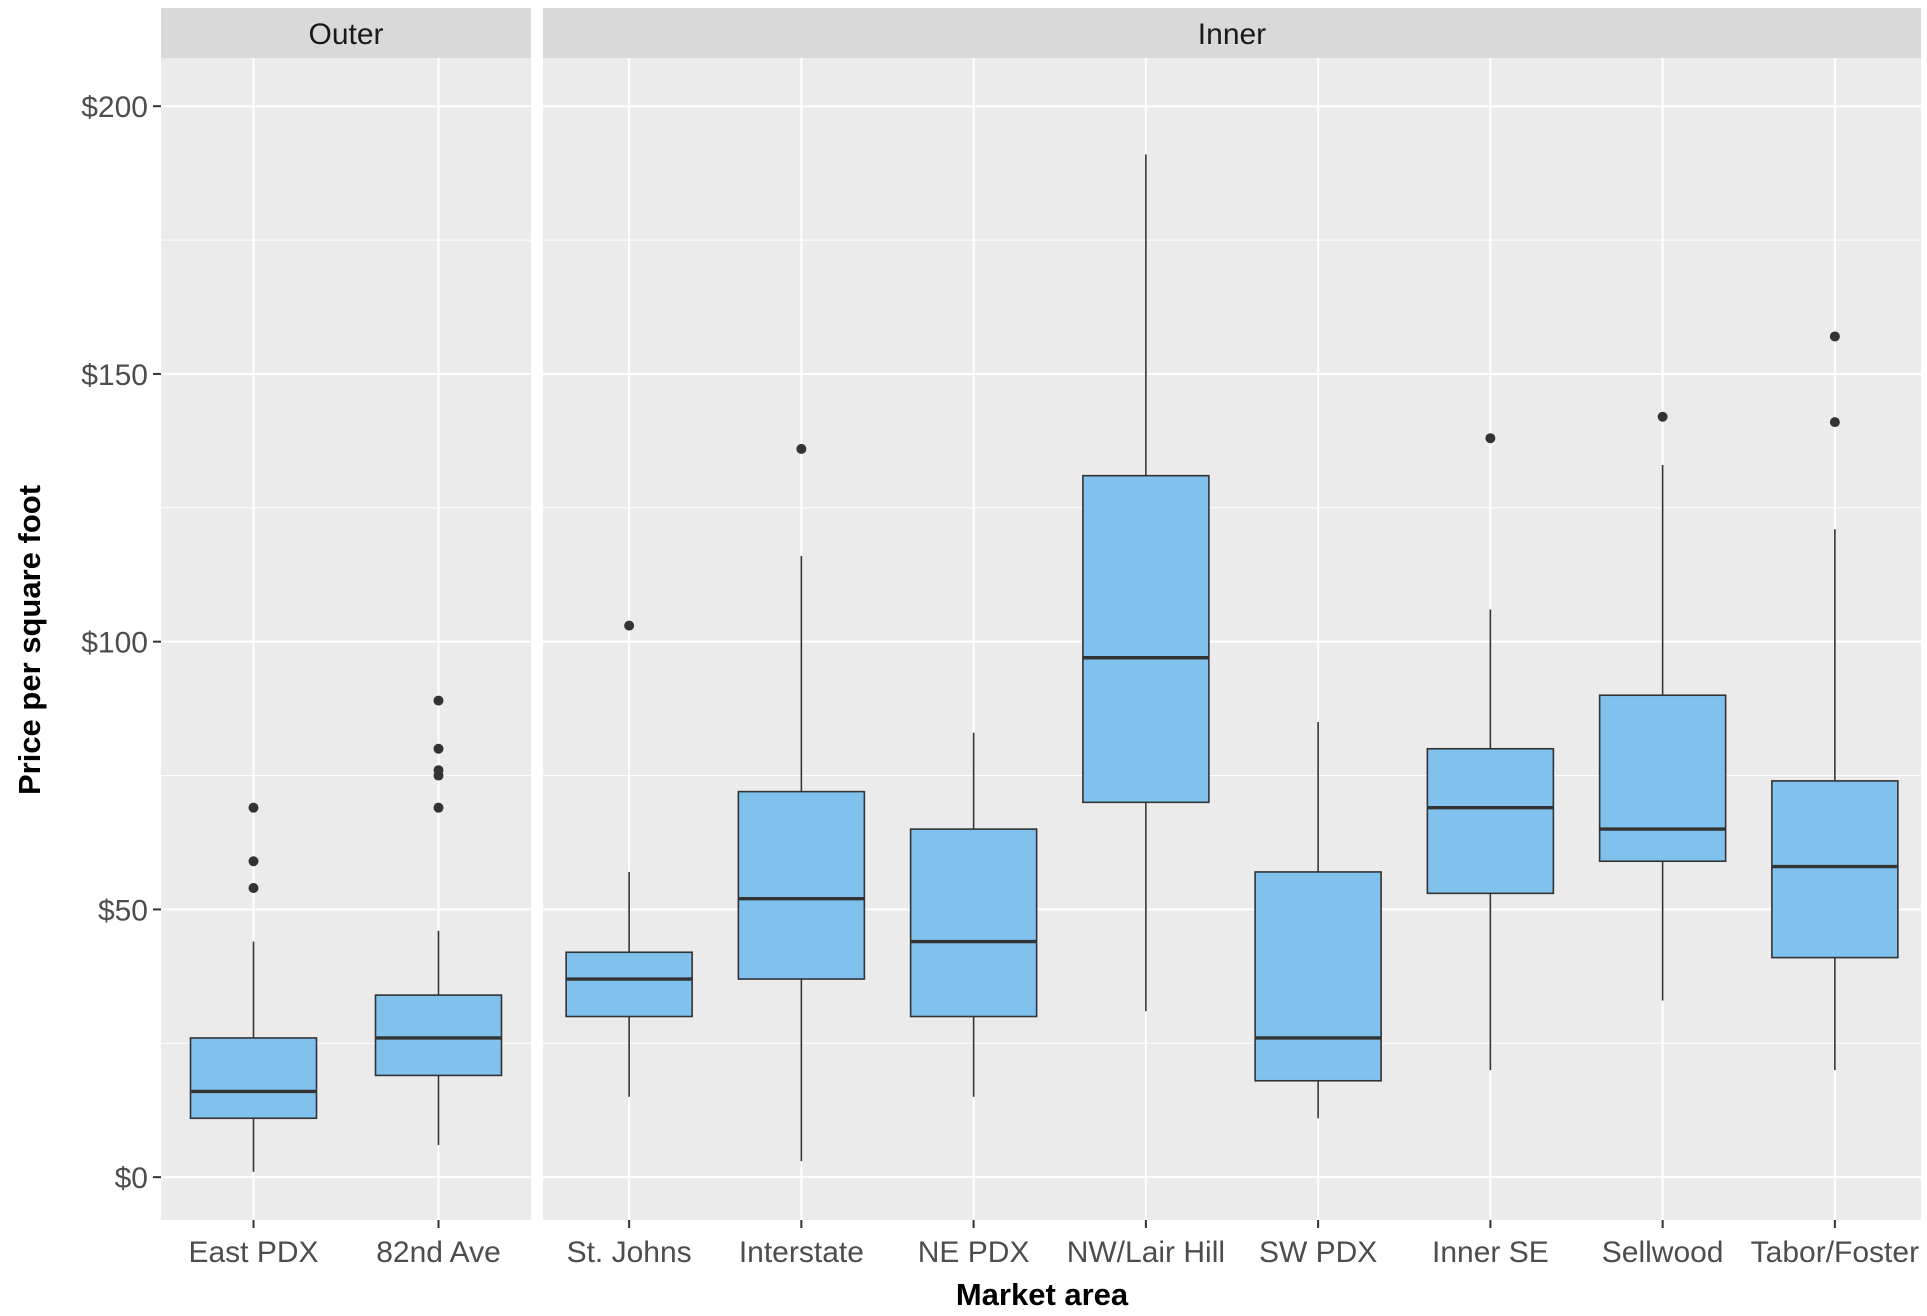 This screenshot has width=1927, height=1316. I want to click on x-tick-label-interstate: Interstate, so click(801, 1252).